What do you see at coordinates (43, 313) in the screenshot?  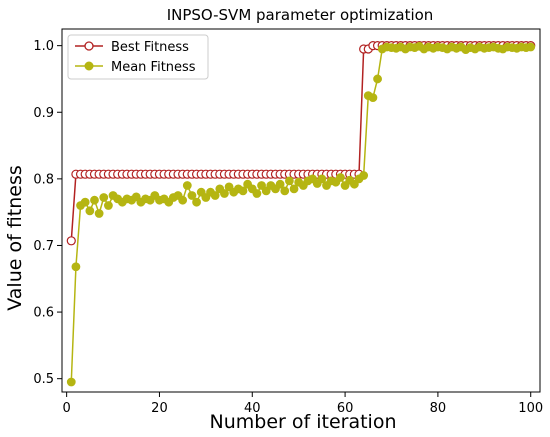 I see `y-tick-label: 0.6` at bounding box center [43, 313].